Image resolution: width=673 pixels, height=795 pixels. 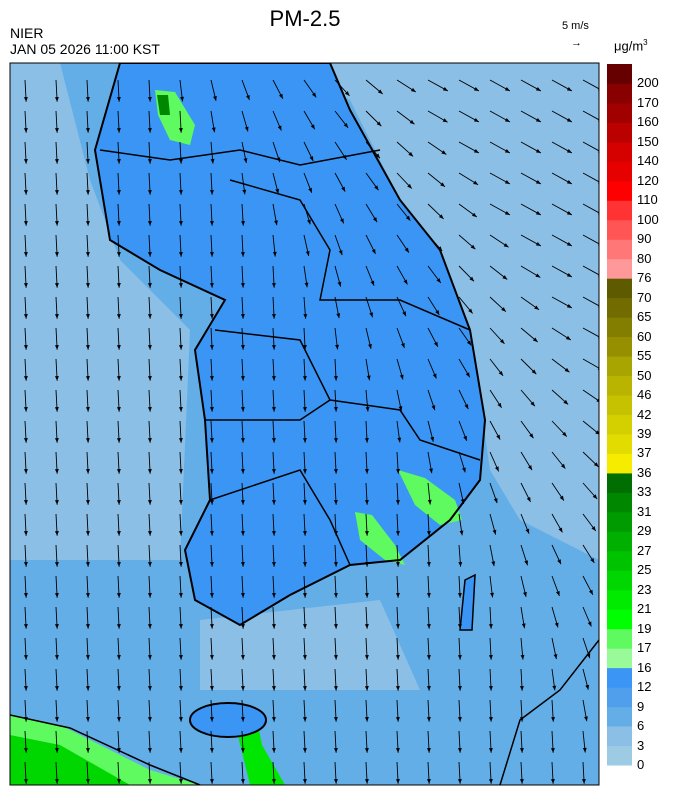 I want to click on colorbar-tick-label: 76, so click(x=644, y=278).